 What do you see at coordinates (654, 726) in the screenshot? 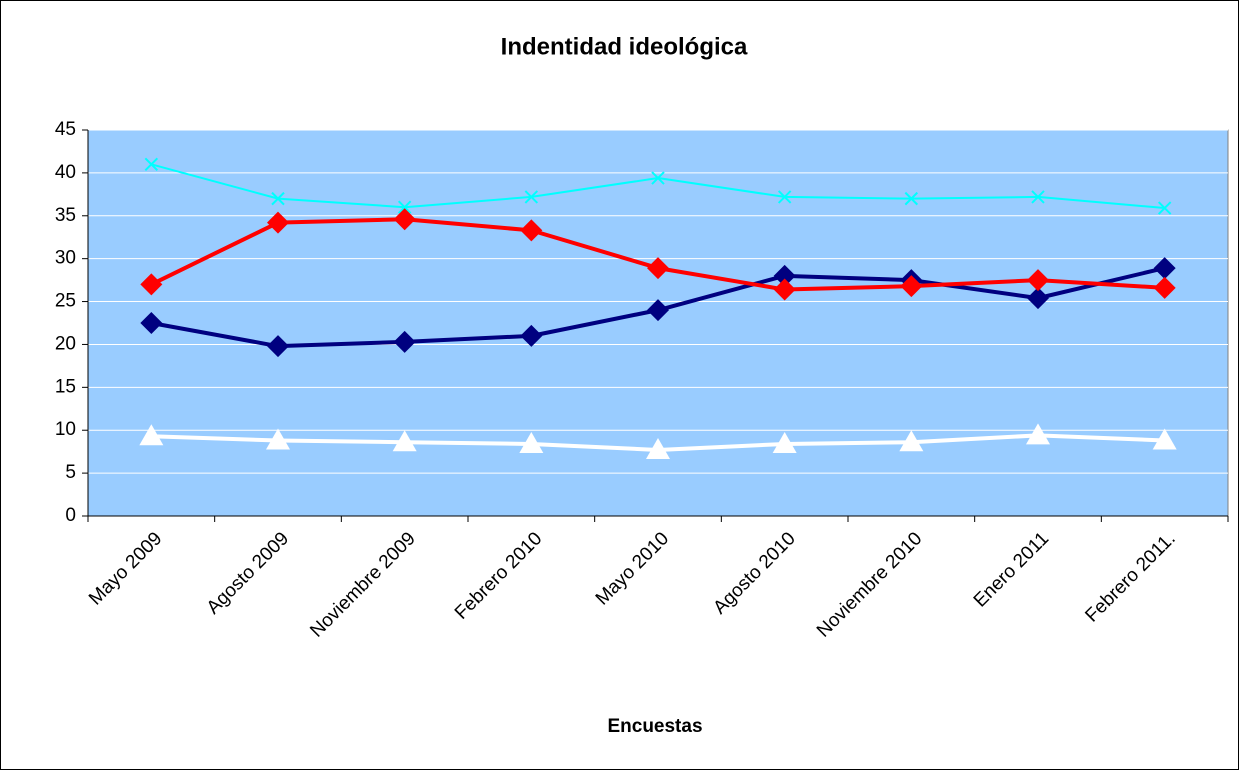
I see `x-axis-title: Encuestas` at bounding box center [654, 726].